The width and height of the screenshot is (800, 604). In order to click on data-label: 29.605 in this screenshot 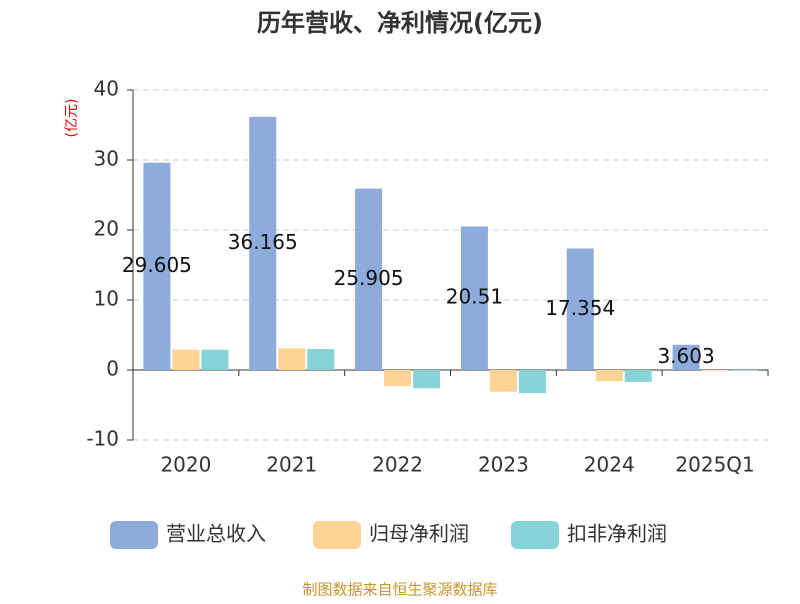, I will do `click(157, 265)`.